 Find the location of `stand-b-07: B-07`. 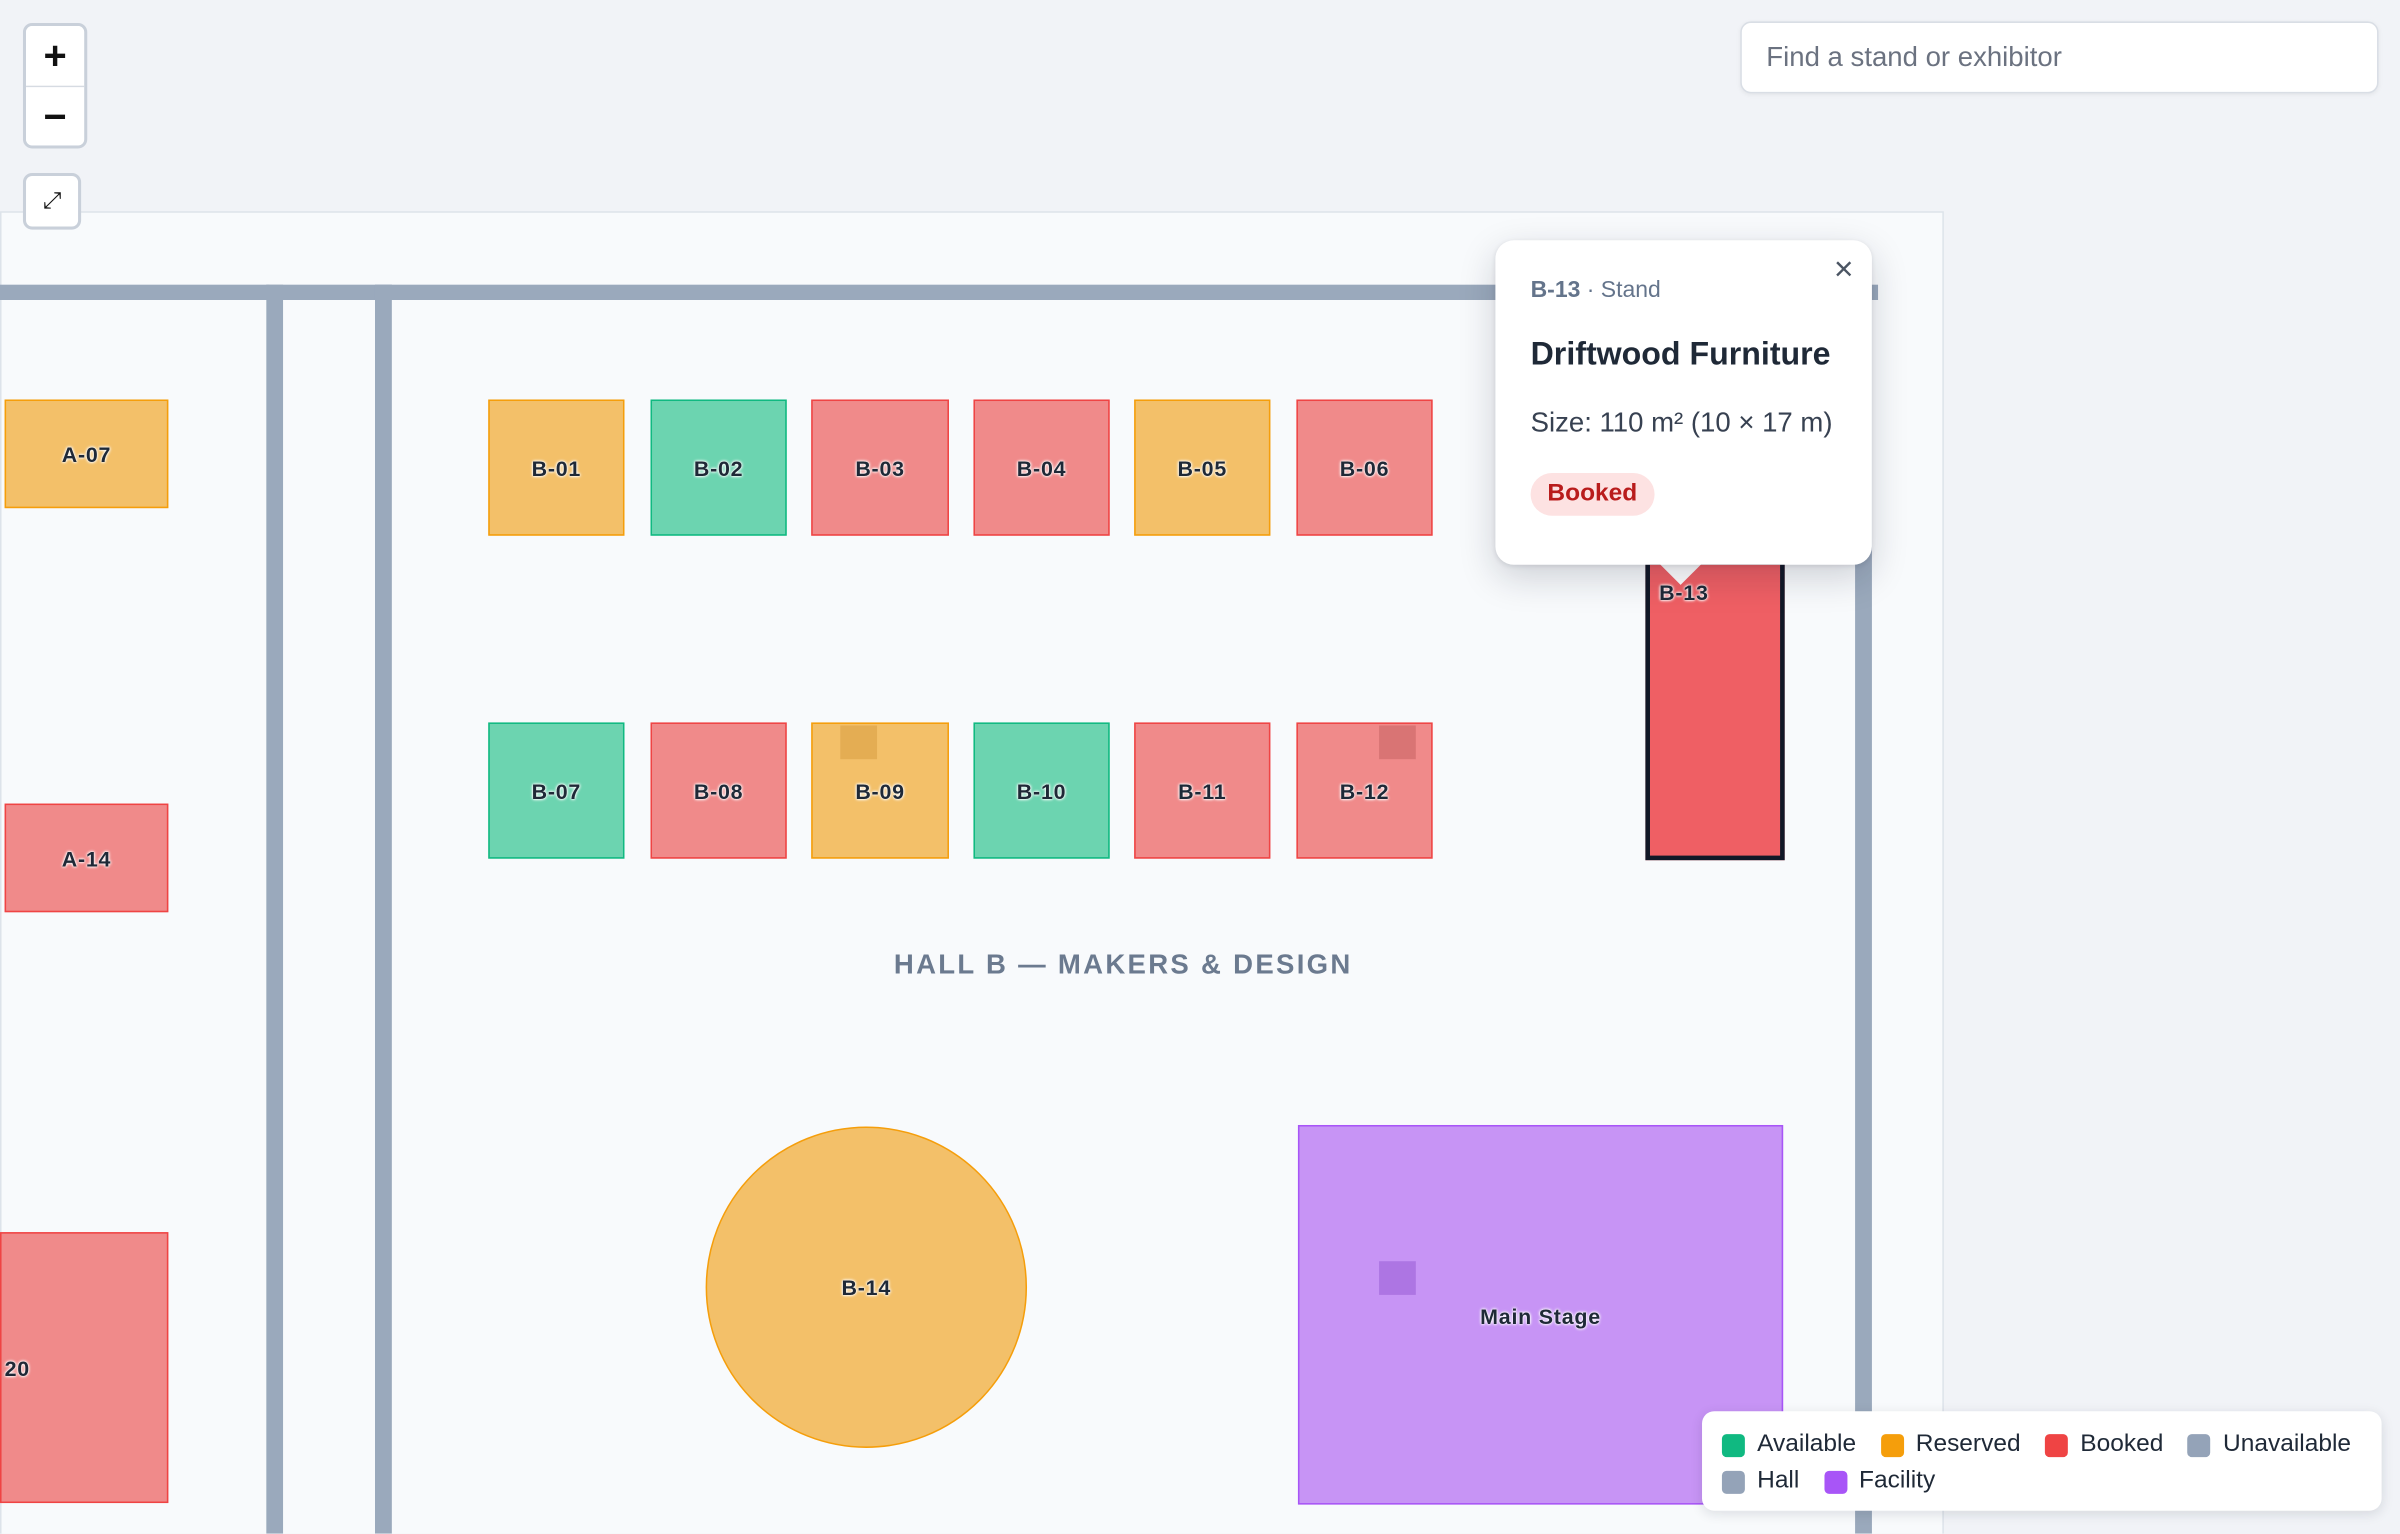

stand-b-07: B-07 is located at coordinates (556, 790).